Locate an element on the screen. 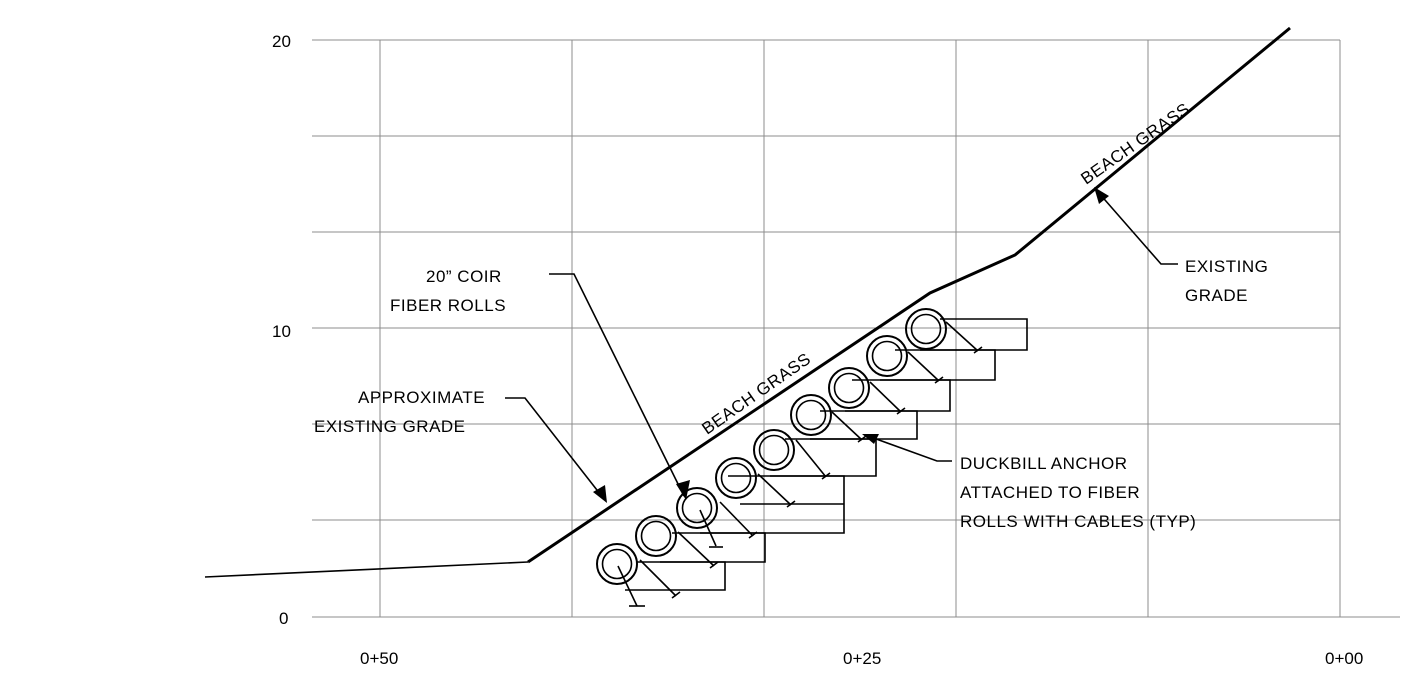 This screenshot has height=691, width=1410. beach-grass-label-lower: BEACH GRASS is located at coordinates (756, 393).